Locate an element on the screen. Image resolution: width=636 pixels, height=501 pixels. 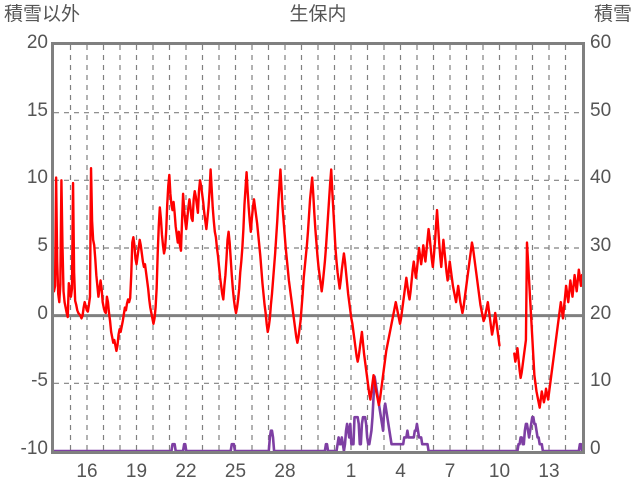
right-tick-50: 50 is located at coordinates (601, 110).